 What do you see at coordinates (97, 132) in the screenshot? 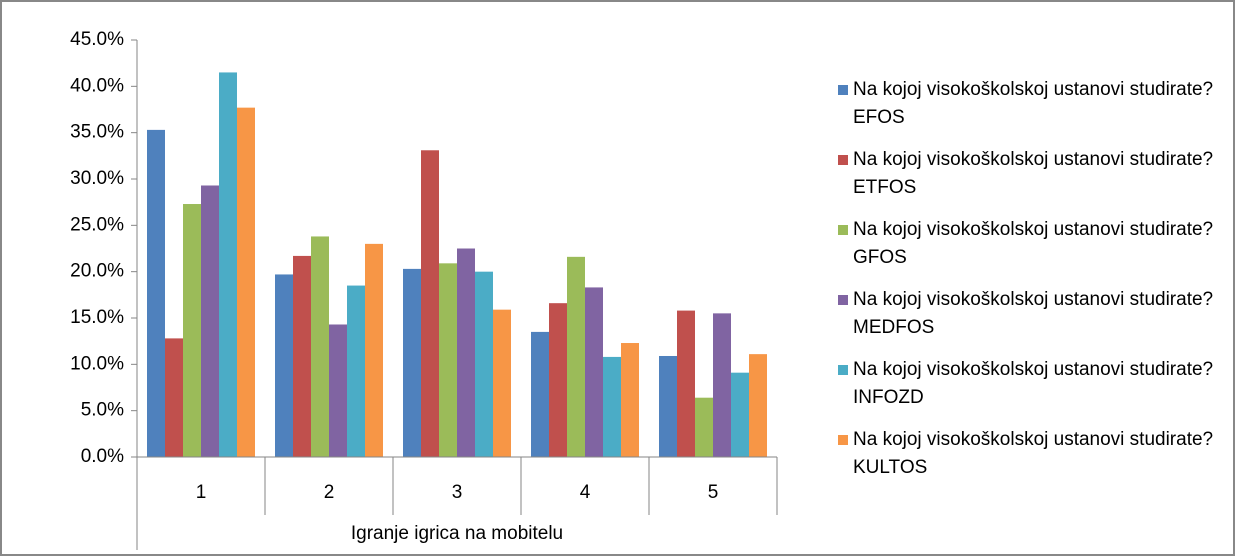
I see `y-tick-label: 35.0%` at bounding box center [97, 132].